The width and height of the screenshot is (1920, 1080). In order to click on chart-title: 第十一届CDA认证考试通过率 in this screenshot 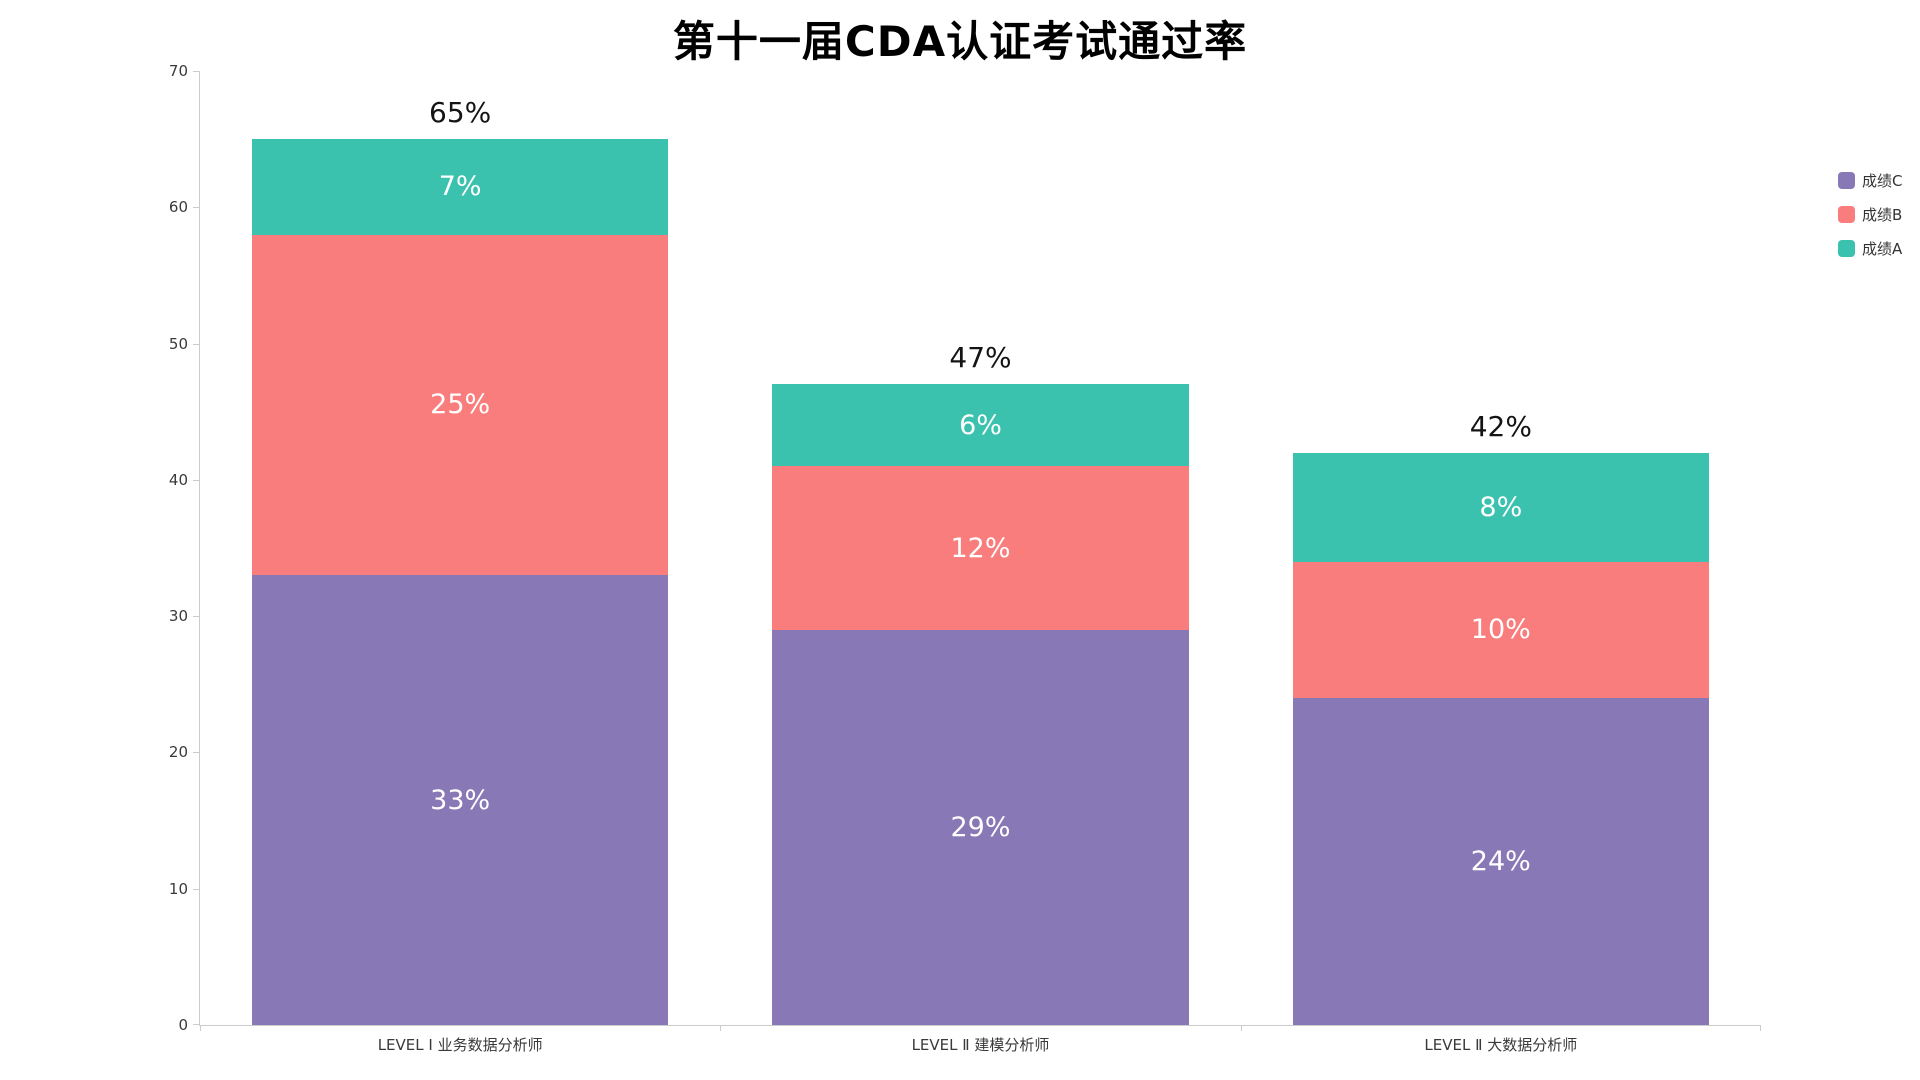, I will do `click(960, 41)`.